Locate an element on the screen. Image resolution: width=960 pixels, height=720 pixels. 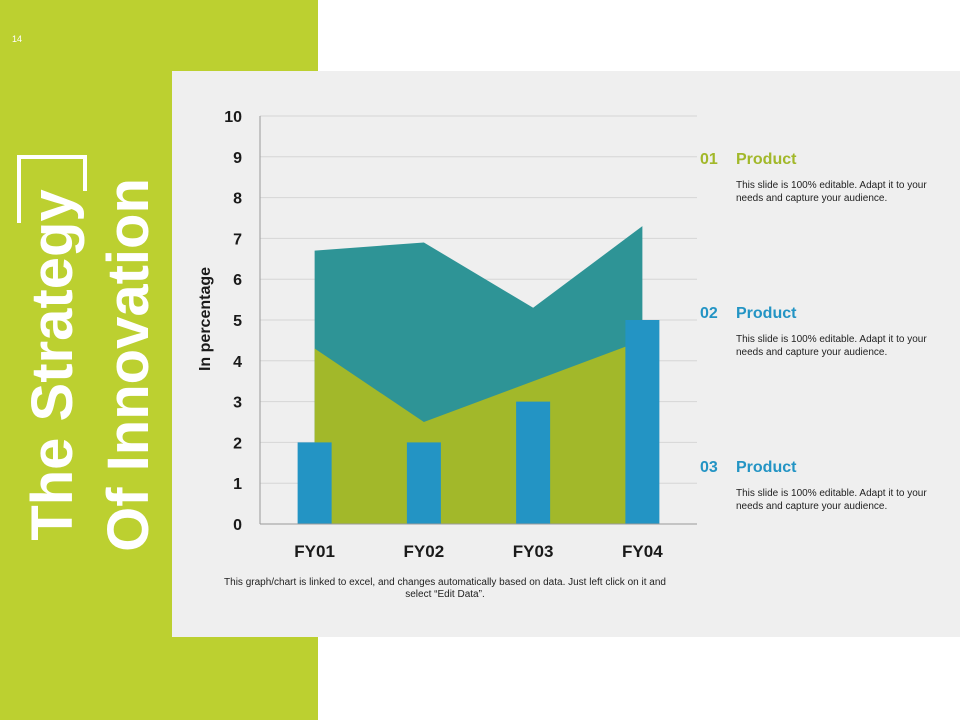
y-axis-title: In percentage is located at coordinates (205, 319).